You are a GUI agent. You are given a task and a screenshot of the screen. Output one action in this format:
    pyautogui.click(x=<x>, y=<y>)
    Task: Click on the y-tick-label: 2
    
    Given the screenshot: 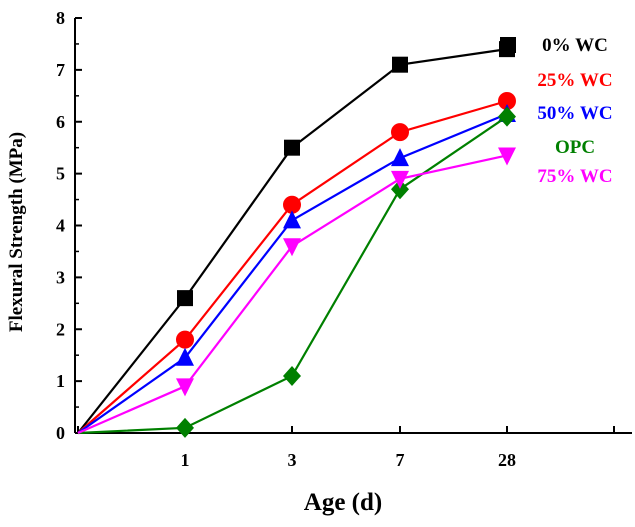 What is the action you would take?
    pyautogui.click(x=60, y=329)
    